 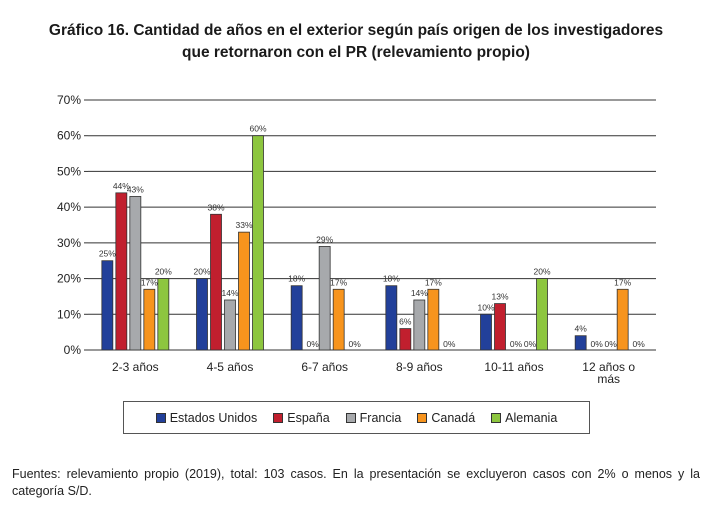 What do you see at coordinates (581, 329) in the screenshot?
I see `data-label: 4%` at bounding box center [581, 329].